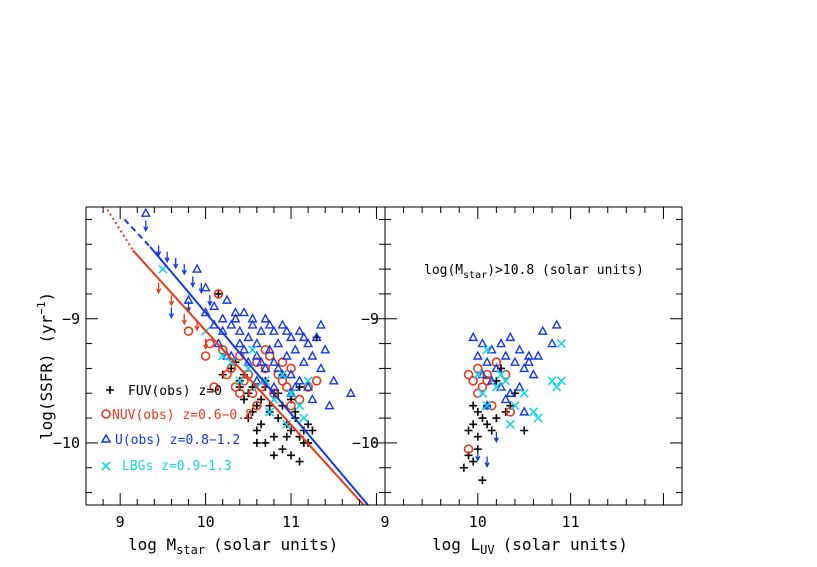  What do you see at coordinates (166, 466) in the screenshot?
I see `legend-entry-lbg: LBGs z=0.9−1.3` at bounding box center [166, 466].